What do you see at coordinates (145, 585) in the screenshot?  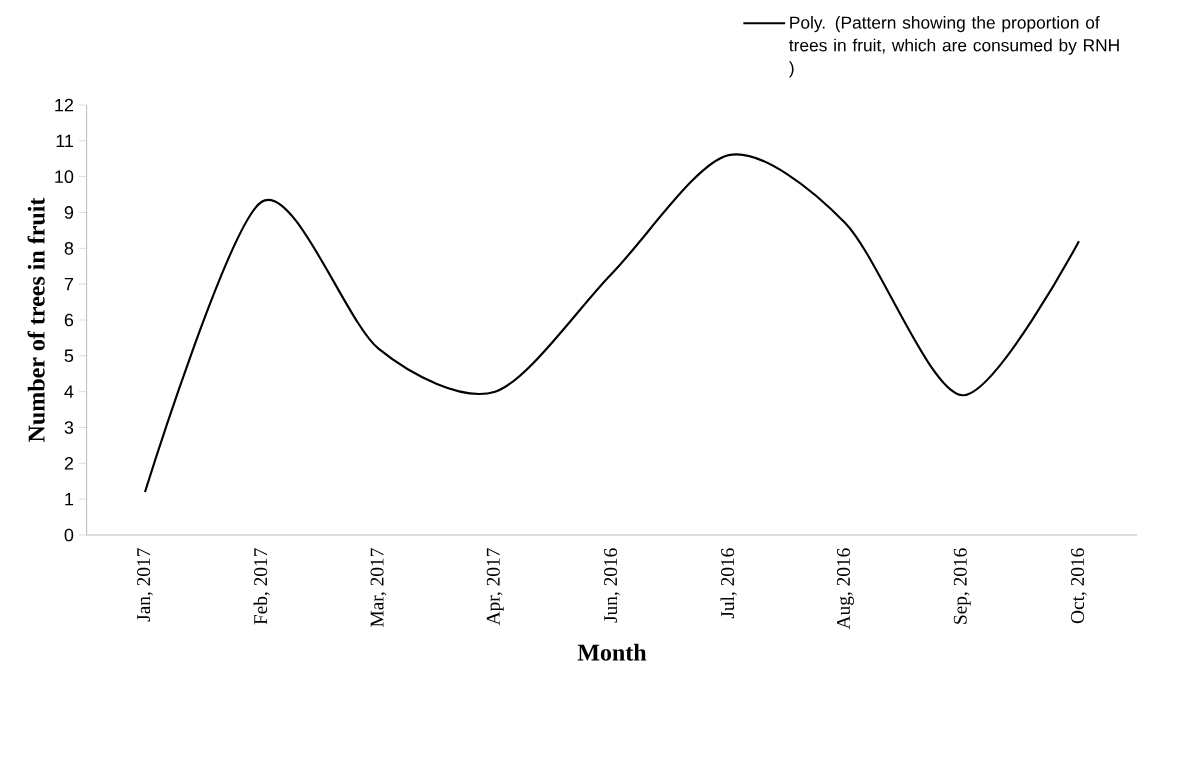 I see `x-tick-label: Jan, 2017` at bounding box center [145, 585].